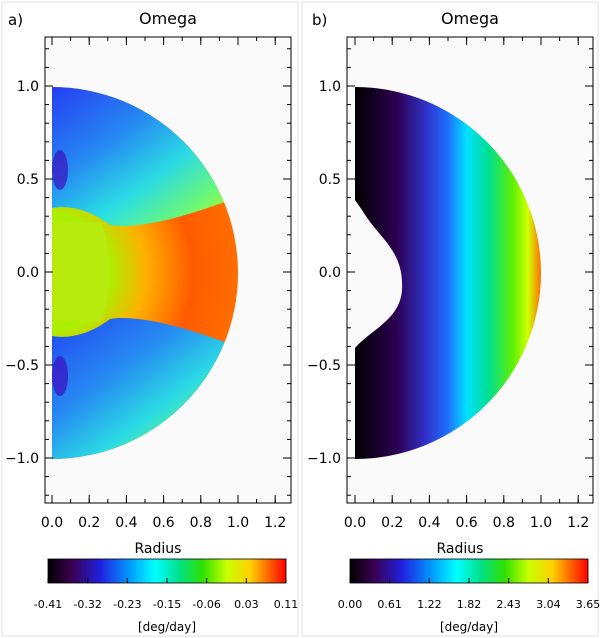  Describe the element at coordinates (127, 604) in the screenshot. I see `colorbar-tick-label-a: -0.23` at that location.